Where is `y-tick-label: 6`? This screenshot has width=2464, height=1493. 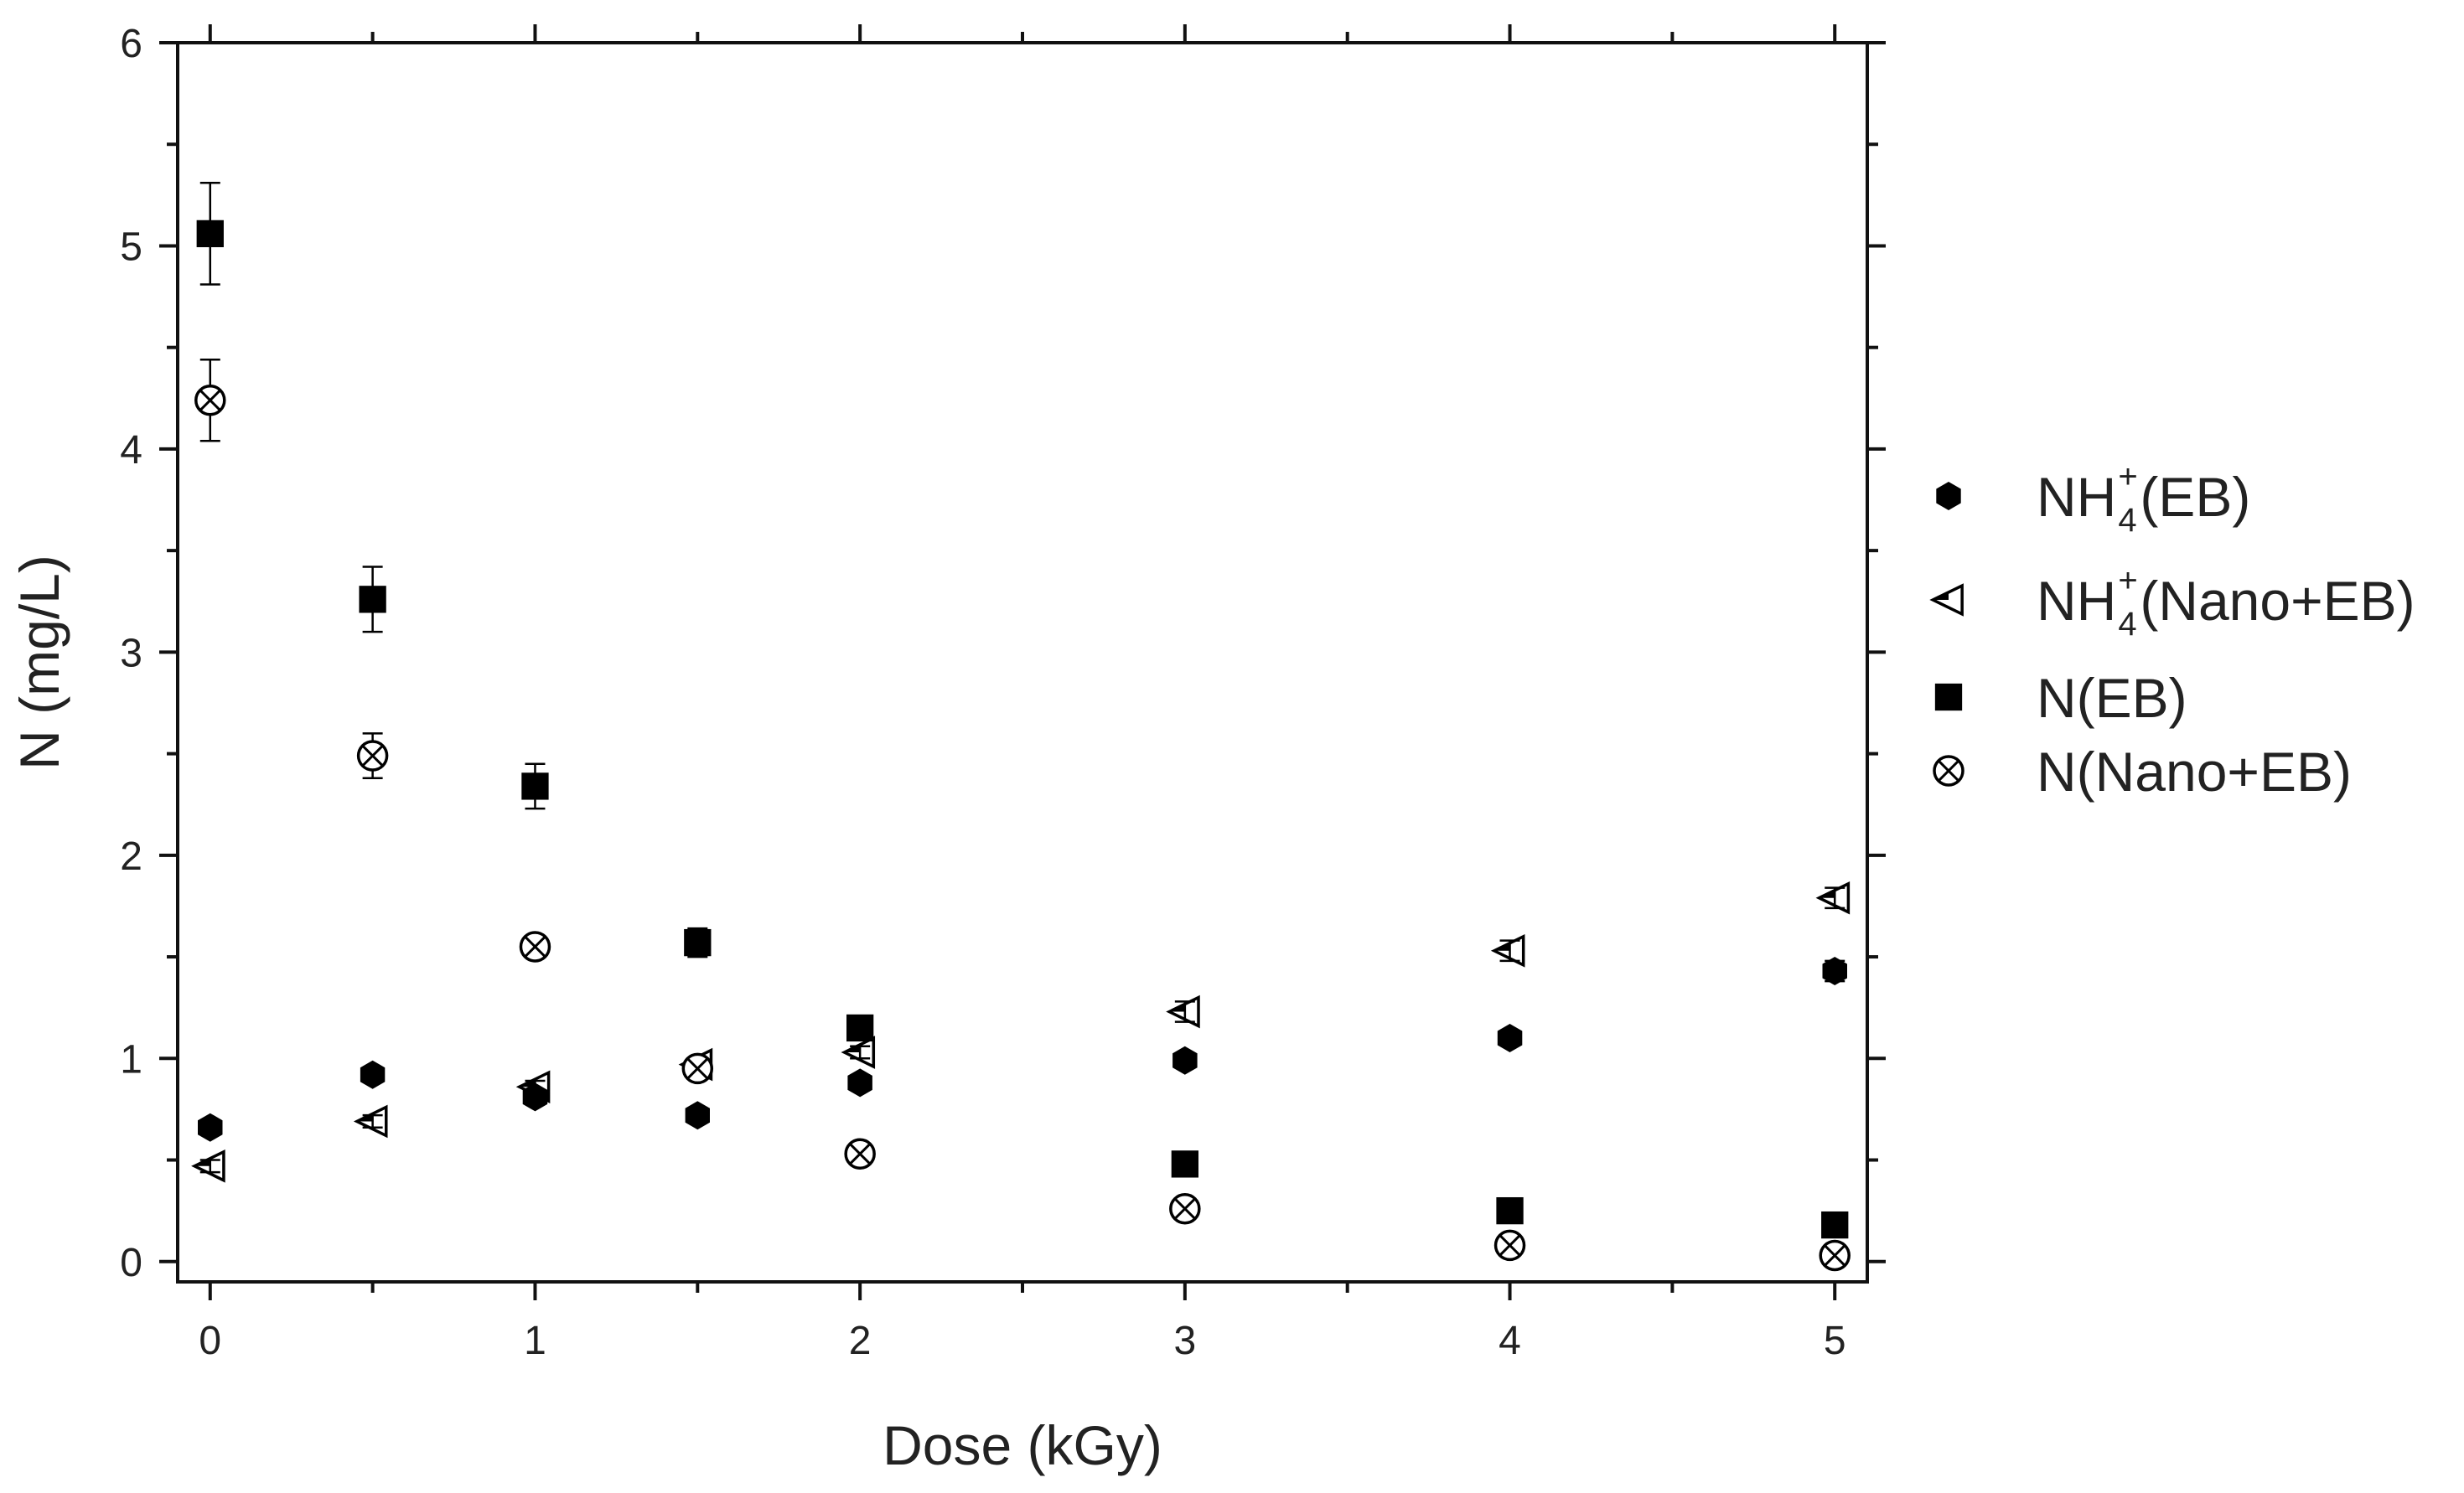
y-tick-label: 6 is located at coordinates (131, 44).